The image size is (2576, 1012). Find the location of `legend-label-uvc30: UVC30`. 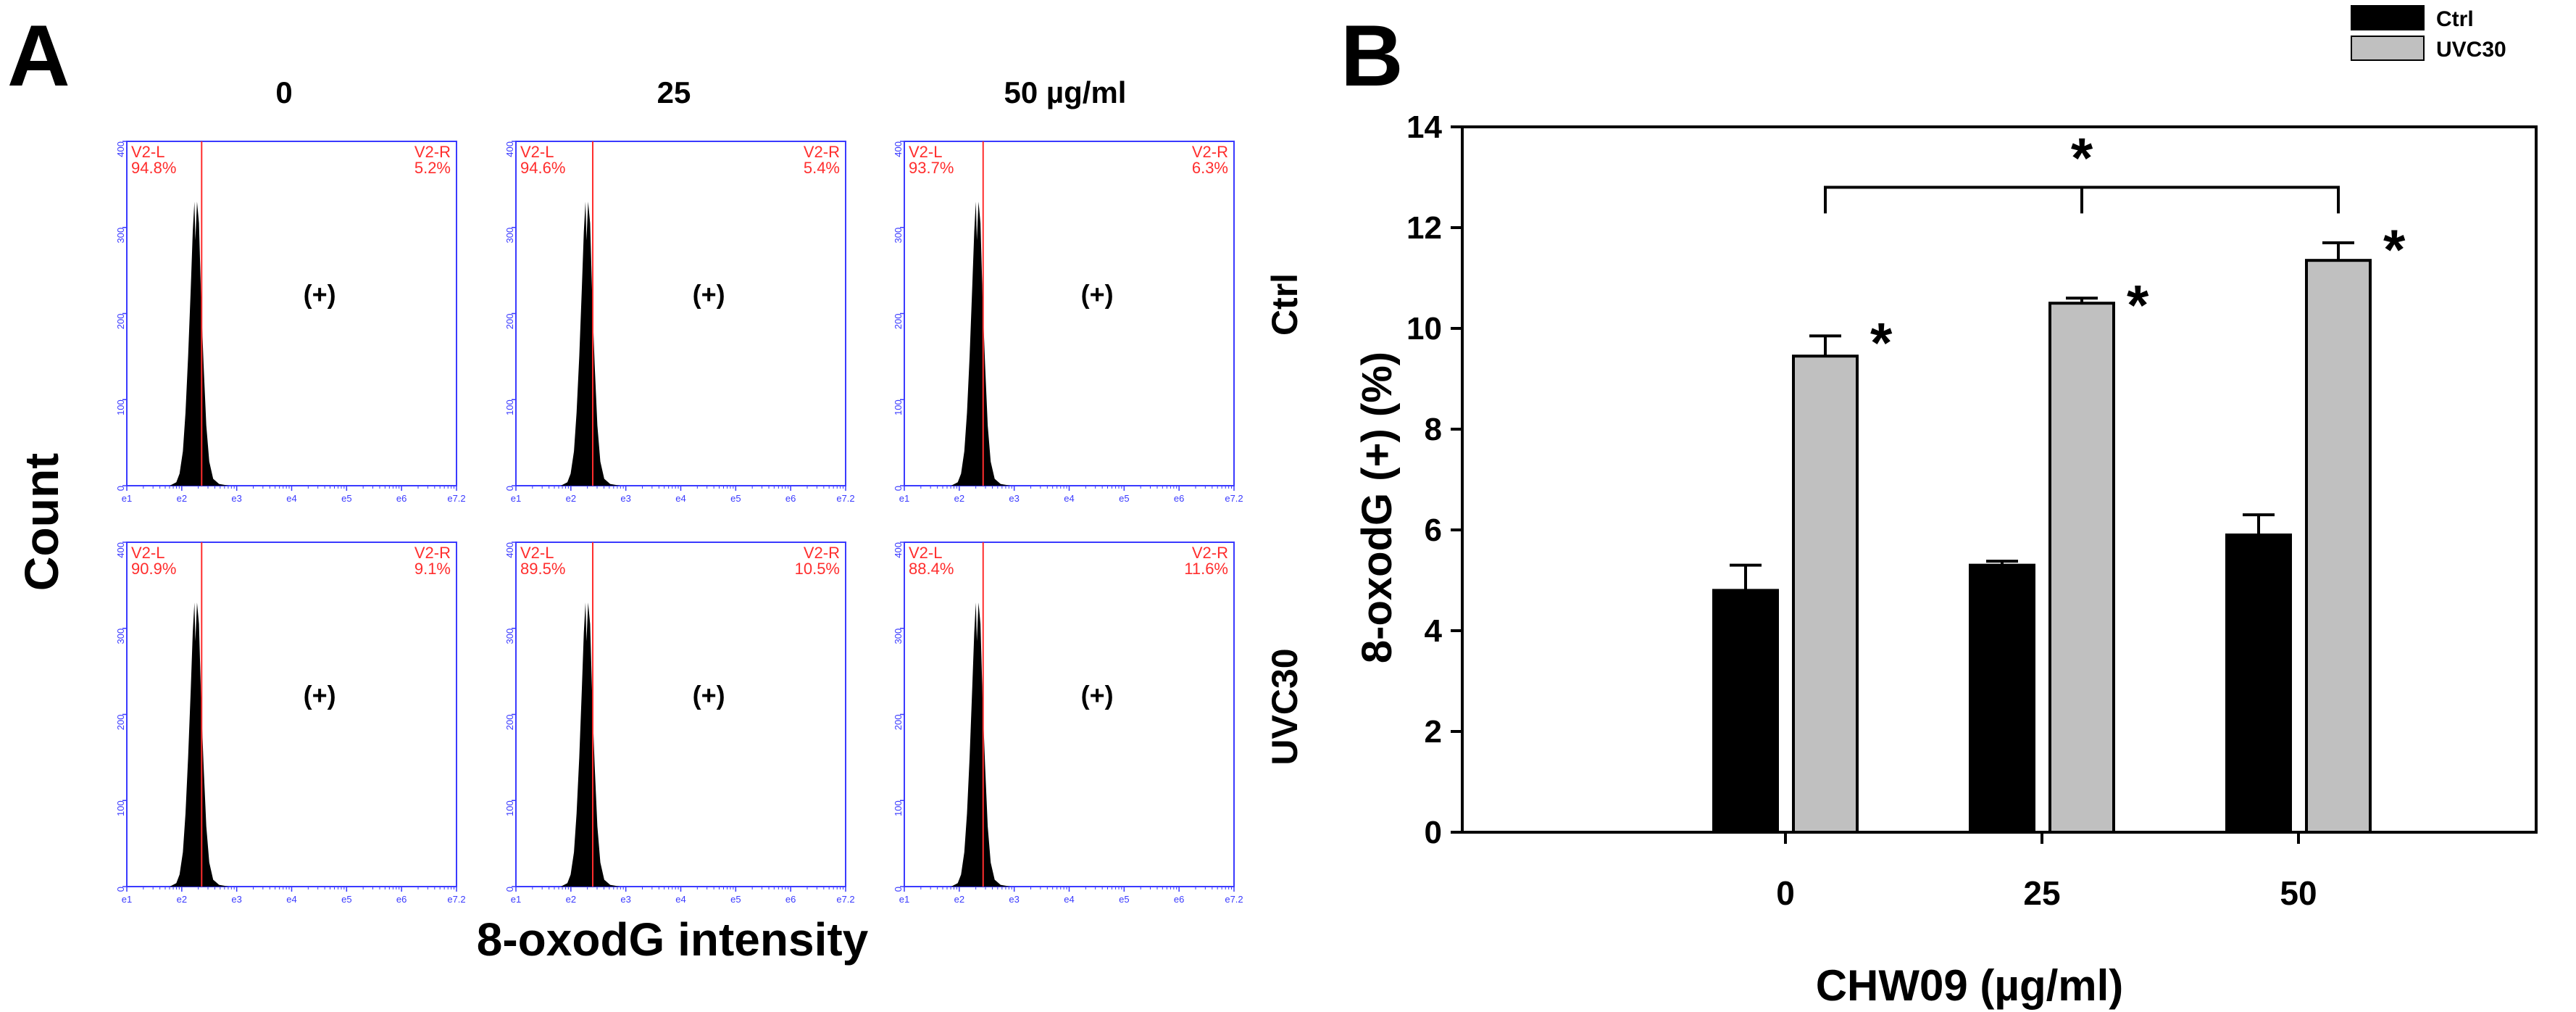

legend-label-uvc30: UVC30 is located at coordinates (2471, 50).